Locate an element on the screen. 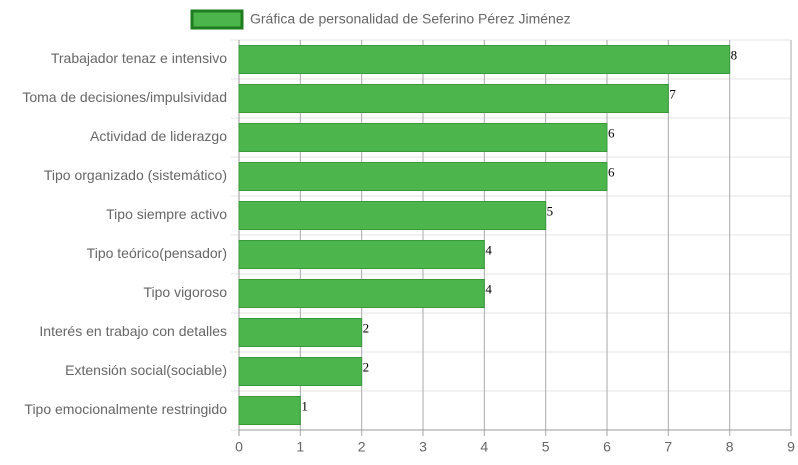 This screenshot has height=465, width=798. y-tick-label: Tipo emocionalmente restringido is located at coordinates (125, 409).